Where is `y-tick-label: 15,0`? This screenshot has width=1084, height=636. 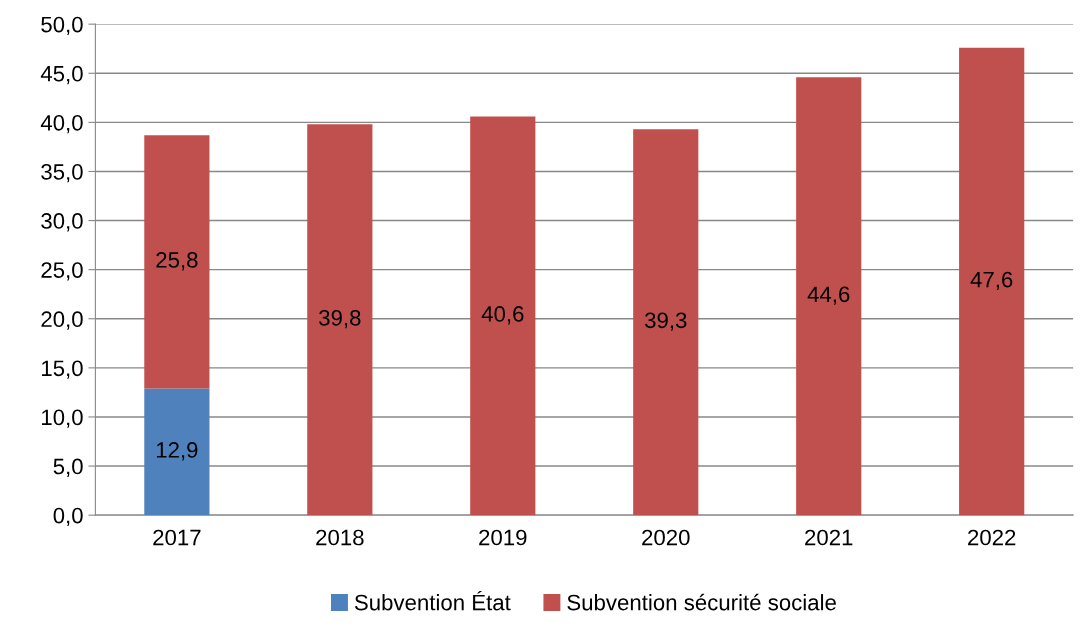 y-tick-label: 15,0 is located at coordinates (62, 369).